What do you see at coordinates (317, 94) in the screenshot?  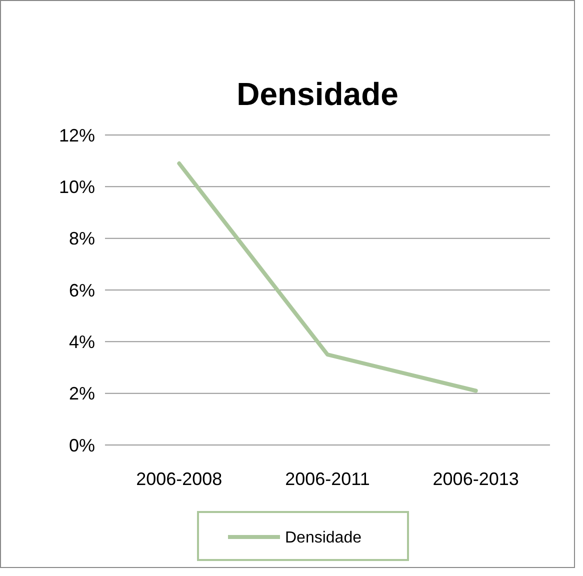 I see `chart-title: Densidade` at bounding box center [317, 94].